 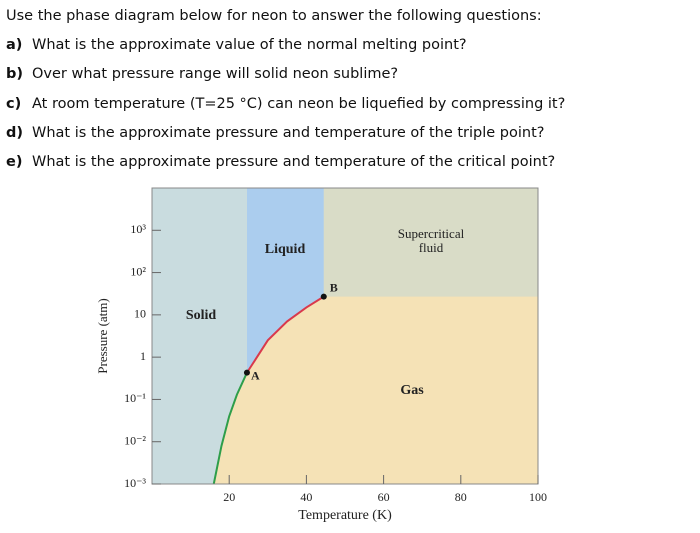 I want to click on question-letter: b), so click(x=15, y=74).